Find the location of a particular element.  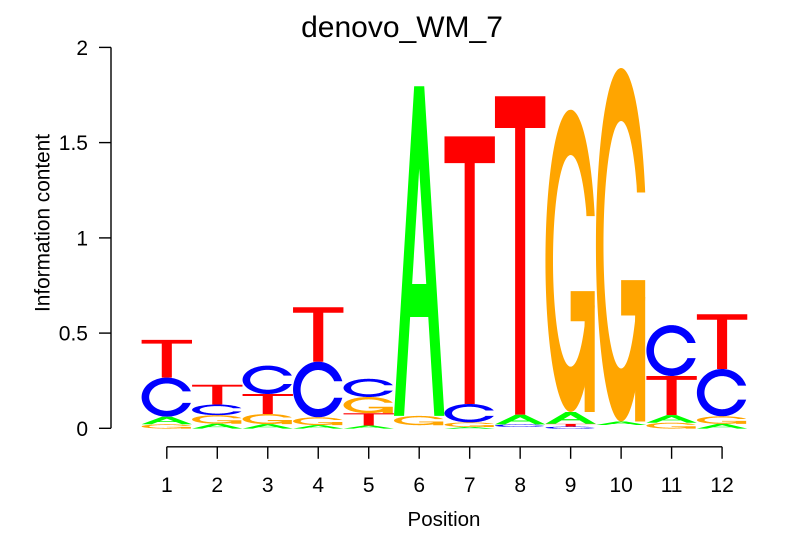

svg-text: 5 is located at coordinates (369, 485).